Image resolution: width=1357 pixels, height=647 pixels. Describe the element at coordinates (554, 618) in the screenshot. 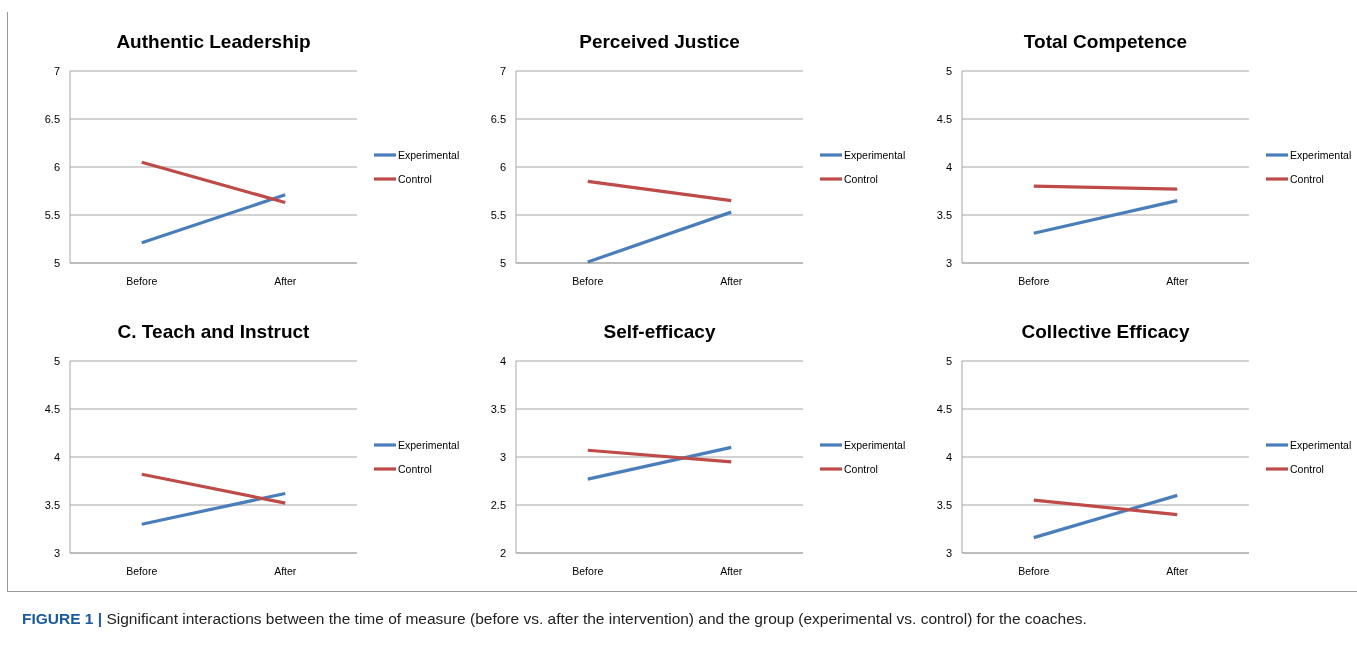

I see `caption: FIGURE 1 | Significant interactions between the time of measure (before vs. after the intervention) and the group (experimental vs. control) for the coaches.` at that location.